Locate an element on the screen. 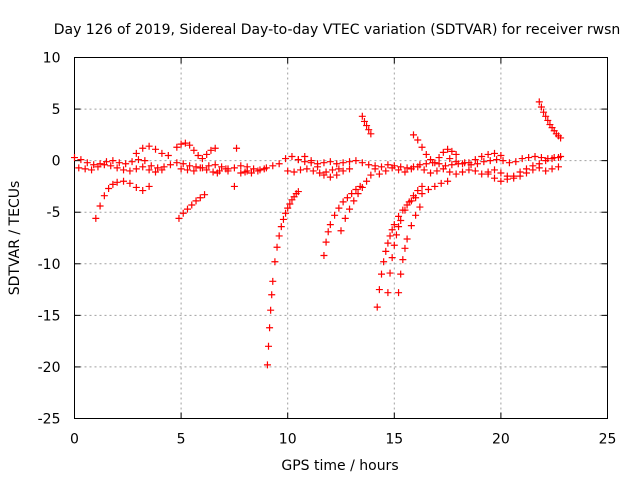  series-hump-5h is located at coordinates (196, 151).